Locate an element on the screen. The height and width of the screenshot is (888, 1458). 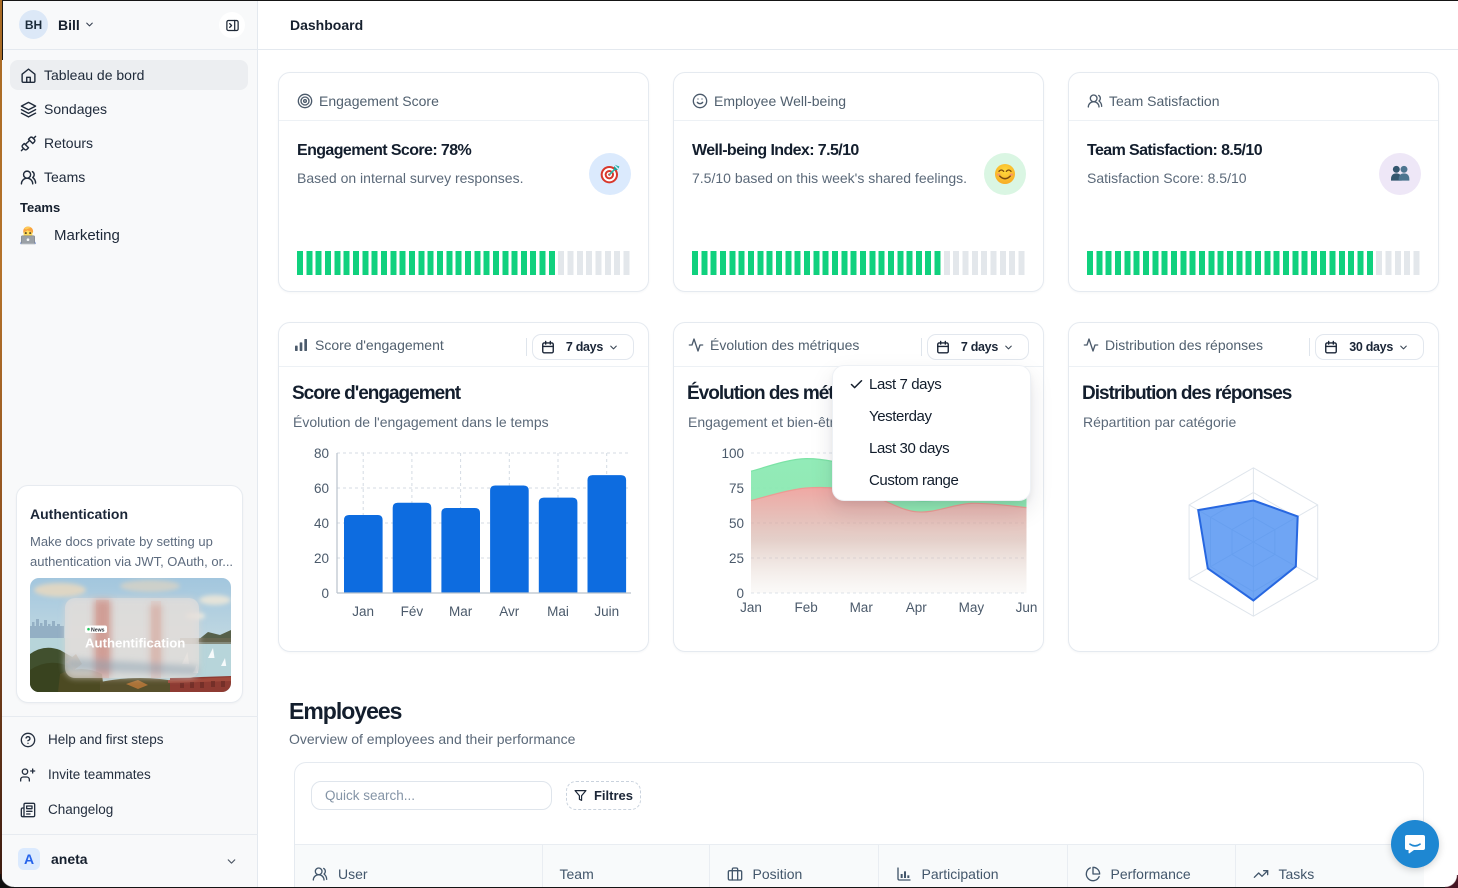
svg-text: 80 is located at coordinates (321, 453).